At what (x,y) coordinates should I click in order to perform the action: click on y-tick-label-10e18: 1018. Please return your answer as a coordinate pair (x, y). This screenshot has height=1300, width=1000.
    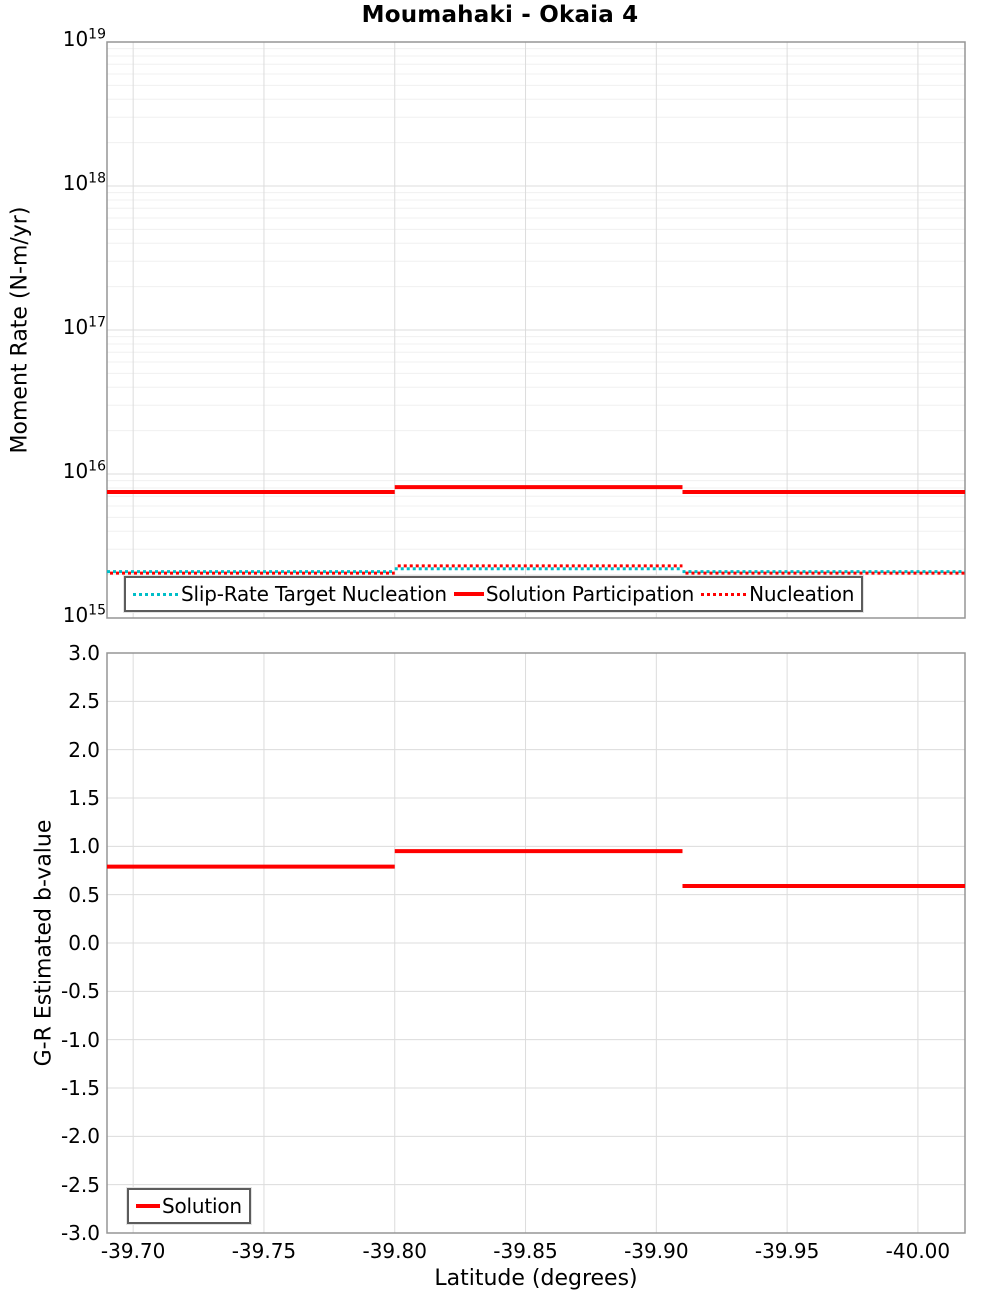
    Looking at the image, I should click on (84, 182).